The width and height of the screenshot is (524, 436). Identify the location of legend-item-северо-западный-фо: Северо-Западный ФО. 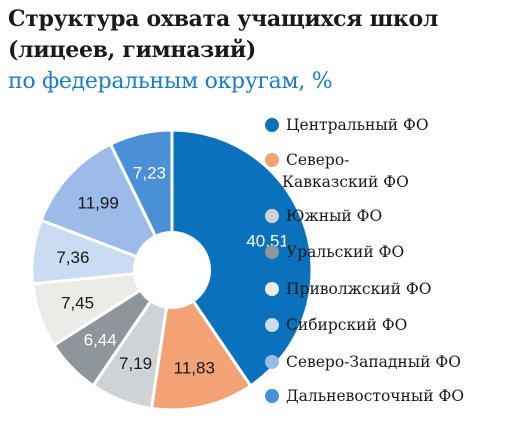
(363, 362).